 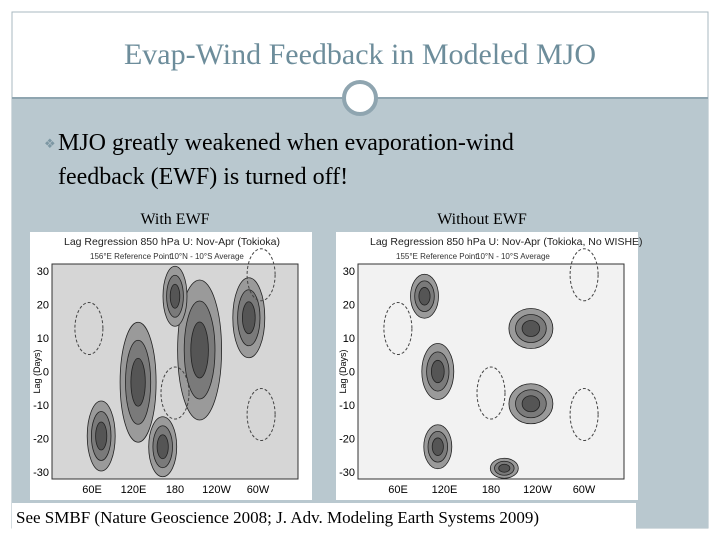 I want to click on plot-area, so click(x=491, y=371).